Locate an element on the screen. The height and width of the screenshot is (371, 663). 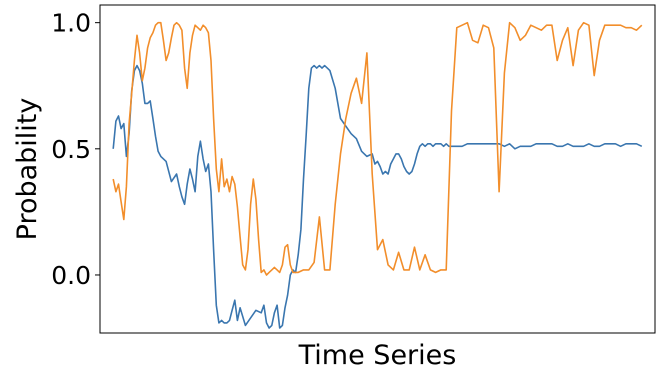
y-axis-label: Probability is located at coordinates (27, 169).